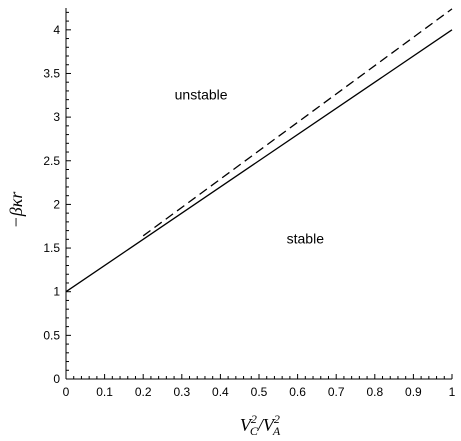 The width and height of the screenshot is (461, 441). Describe the element at coordinates (220, 392) in the screenshot. I see `x-tick-label: 0.4` at that location.